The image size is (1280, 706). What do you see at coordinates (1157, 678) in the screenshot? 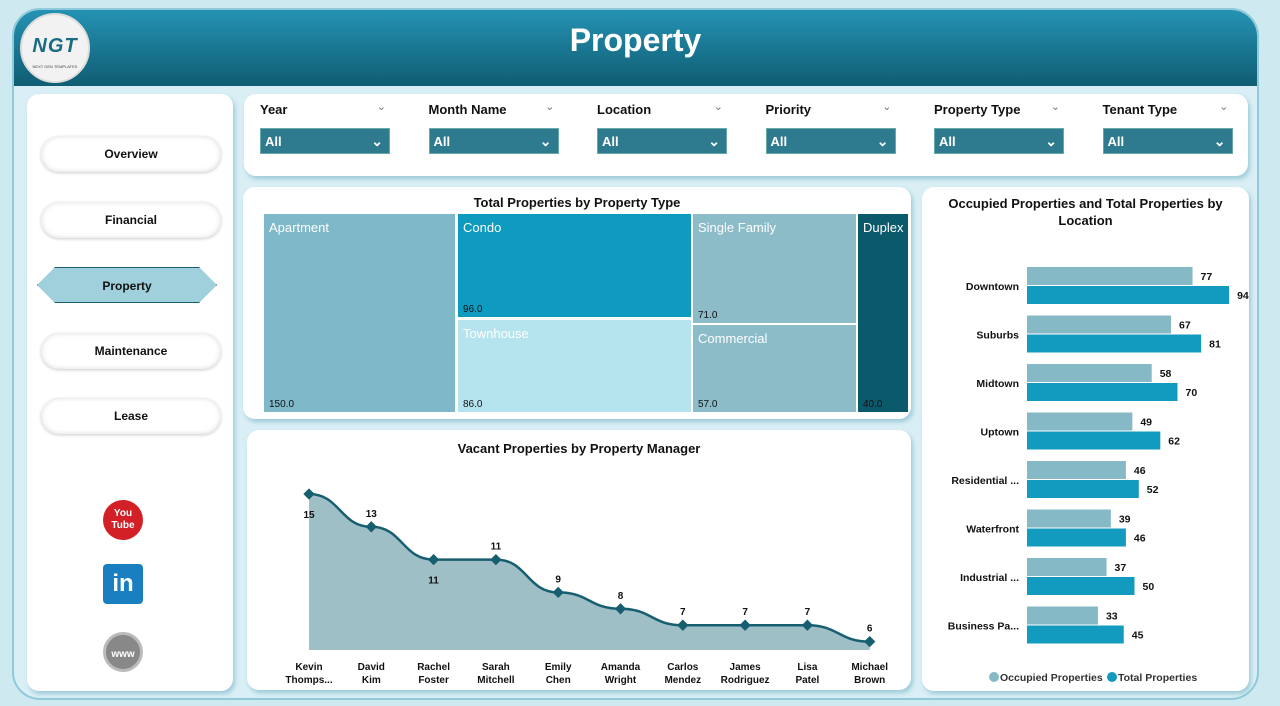
I see `legend-label: Total Properties` at bounding box center [1157, 678].